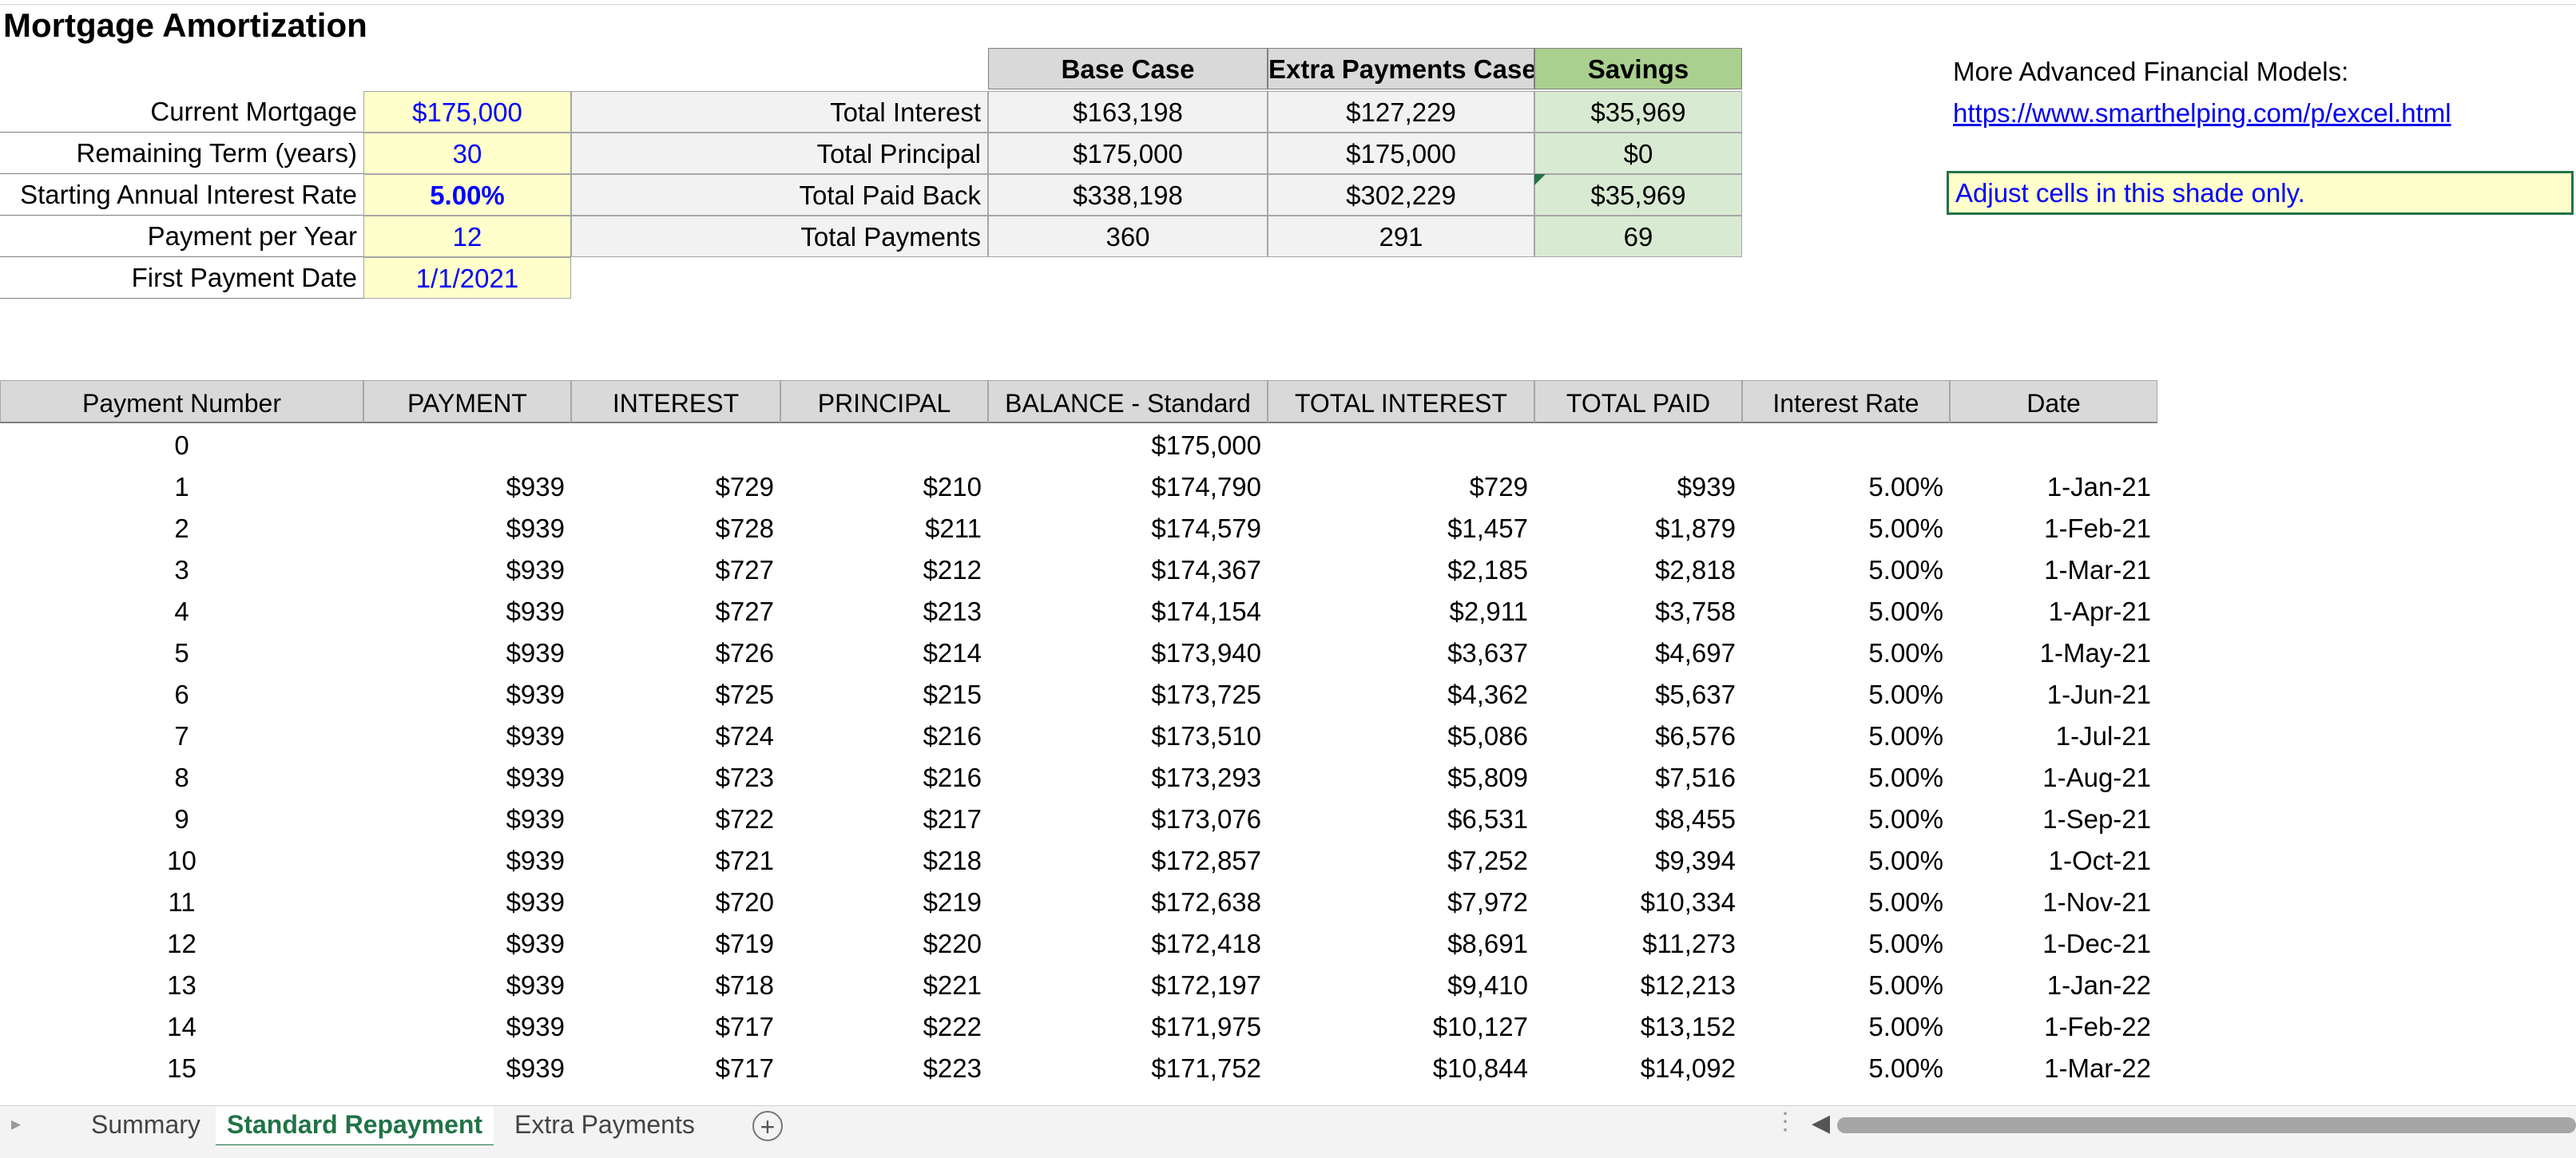 The height and width of the screenshot is (1158, 2576). I want to click on total-interest-cell: $7,972, so click(1487, 902).